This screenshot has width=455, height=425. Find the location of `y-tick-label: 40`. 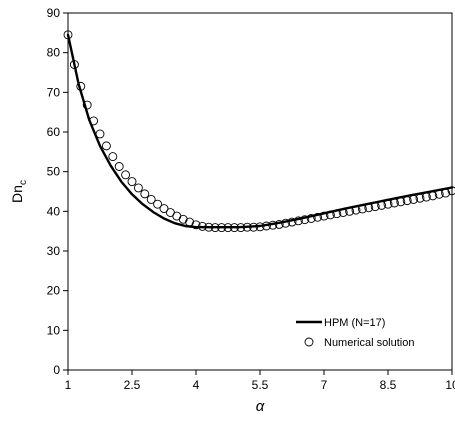

y-tick-label: 40 is located at coordinates (54, 211).